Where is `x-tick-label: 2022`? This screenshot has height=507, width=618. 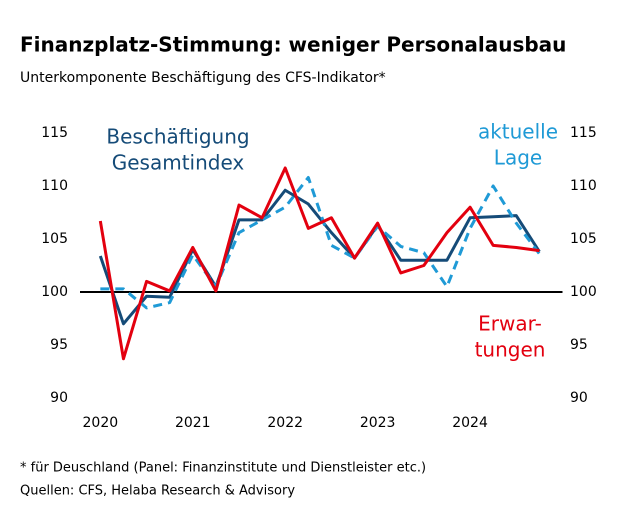 x-tick-label: 2022 is located at coordinates (285, 423).